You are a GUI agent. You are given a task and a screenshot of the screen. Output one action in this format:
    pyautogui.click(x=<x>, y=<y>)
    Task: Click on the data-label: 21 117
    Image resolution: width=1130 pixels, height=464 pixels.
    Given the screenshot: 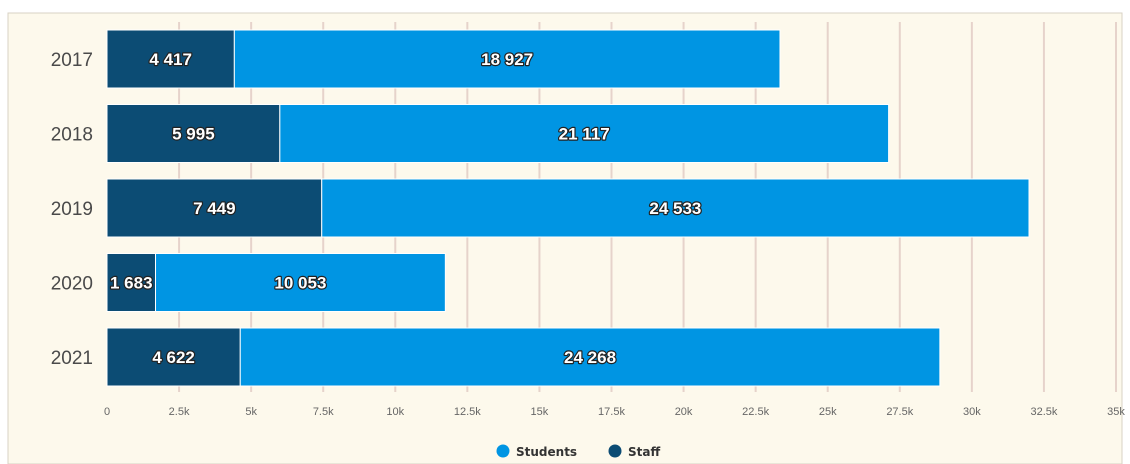 What is the action you would take?
    pyautogui.click(x=584, y=134)
    